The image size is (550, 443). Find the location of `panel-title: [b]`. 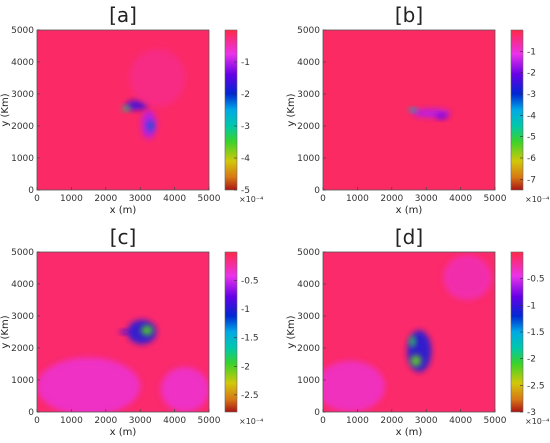

panel-title: [b] is located at coordinates (409, 15).